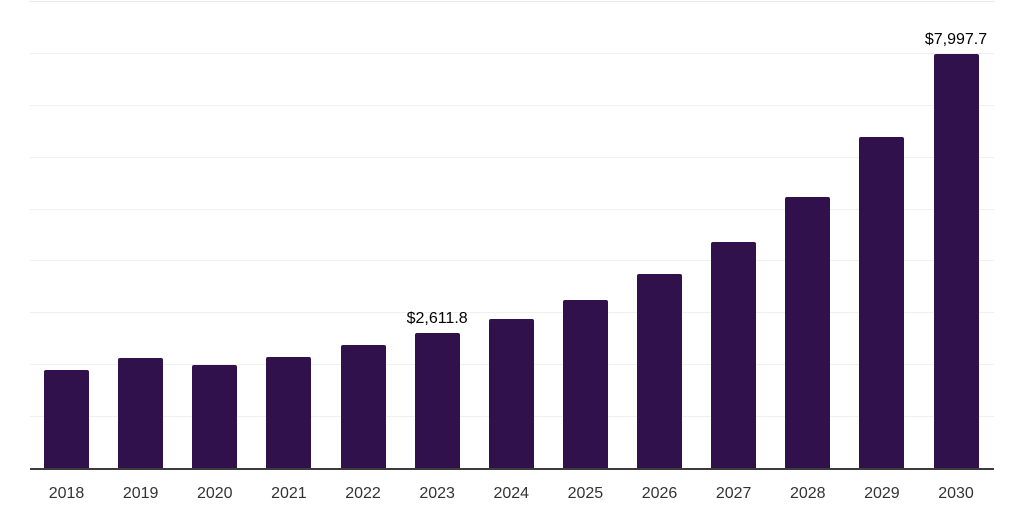 The height and width of the screenshot is (512, 1024). What do you see at coordinates (437, 401) in the screenshot?
I see `bar-2023` at bounding box center [437, 401].